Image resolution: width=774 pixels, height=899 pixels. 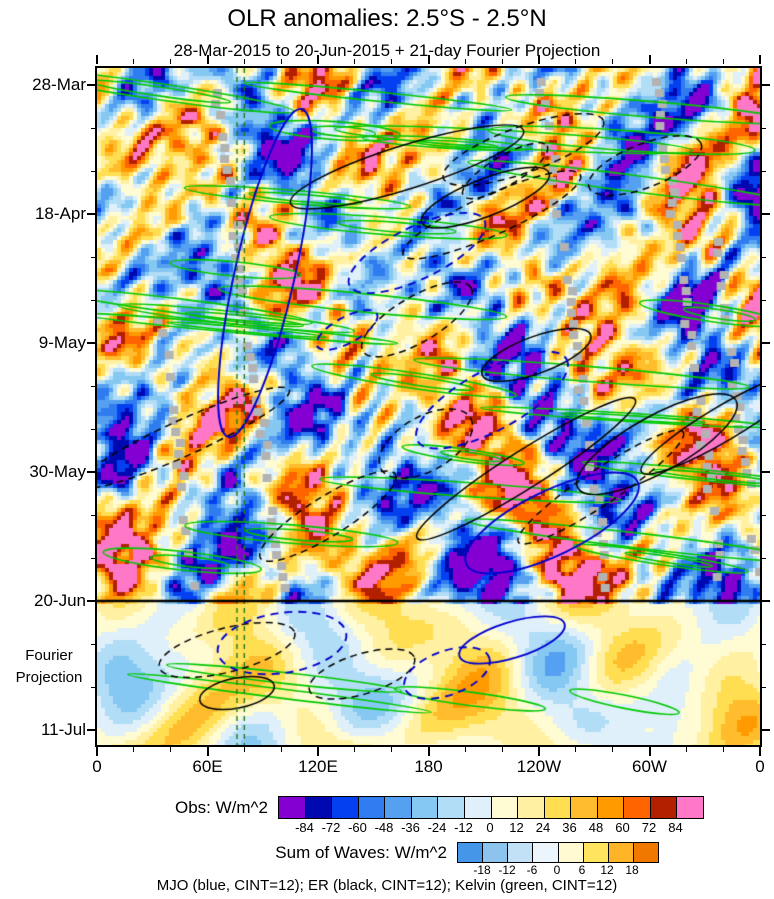 I want to click on y-tick-label: 30-May, so click(x=57, y=471).